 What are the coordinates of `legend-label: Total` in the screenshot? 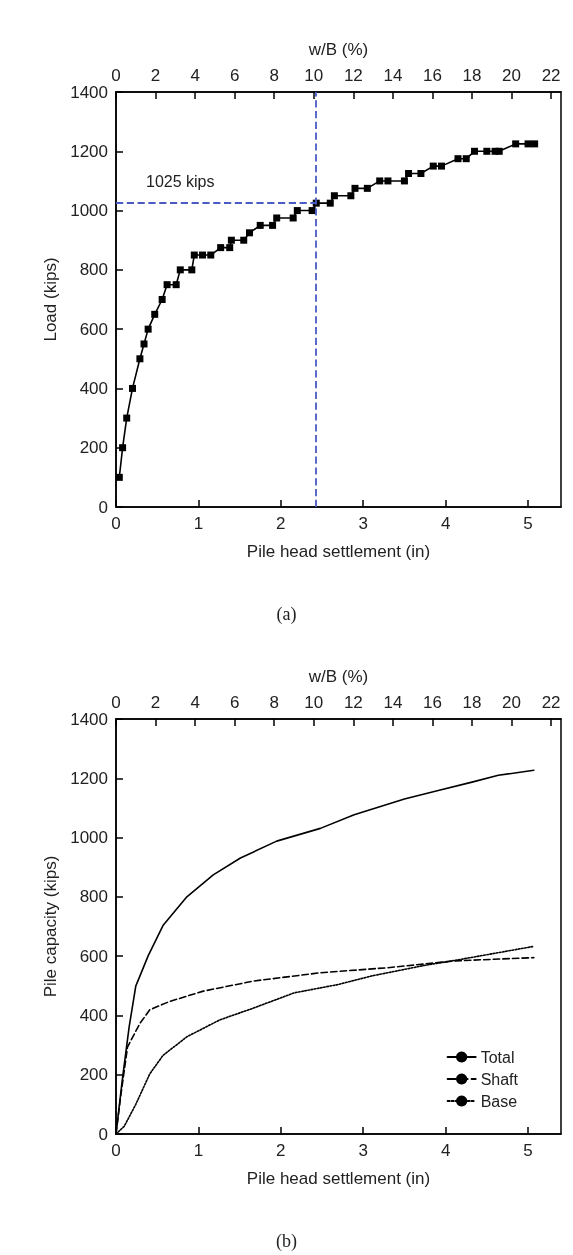 It's located at (497, 1057).